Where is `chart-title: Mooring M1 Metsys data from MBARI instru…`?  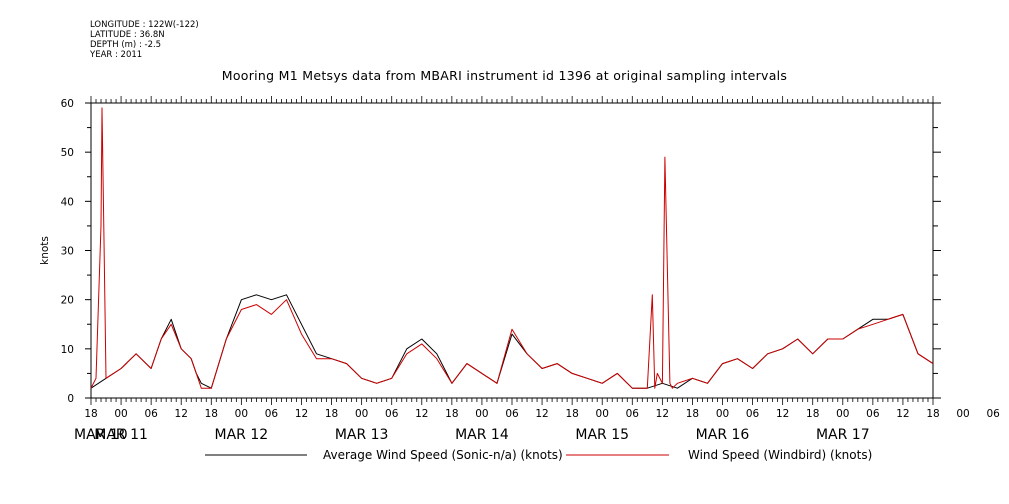 chart-title: Mooring M1 Metsys data from MBARI instru… is located at coordinates (504, 75).